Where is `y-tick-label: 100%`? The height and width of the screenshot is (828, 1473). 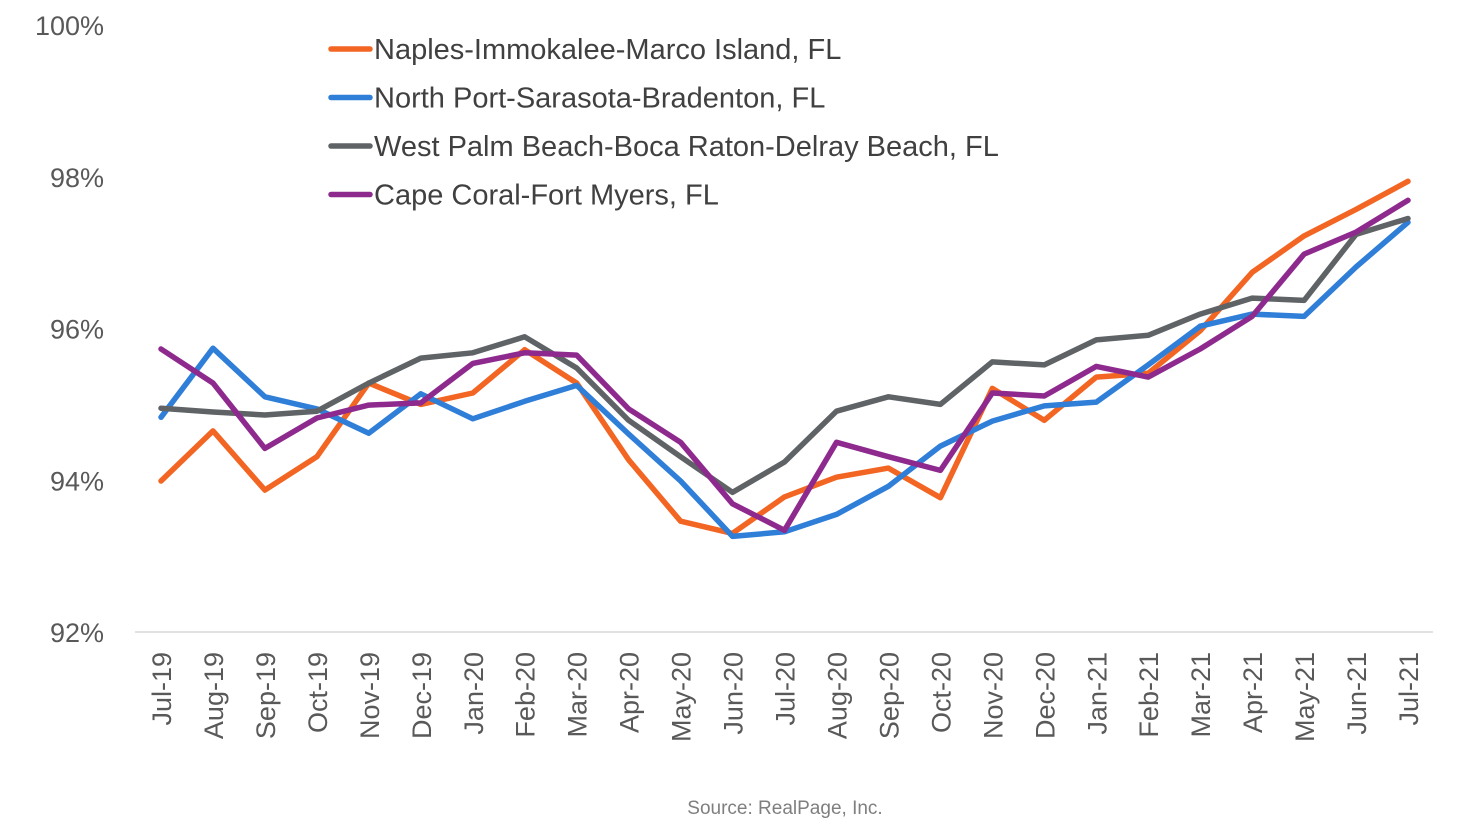
y-tick-label: 100% is located at coordinates (69, 26).